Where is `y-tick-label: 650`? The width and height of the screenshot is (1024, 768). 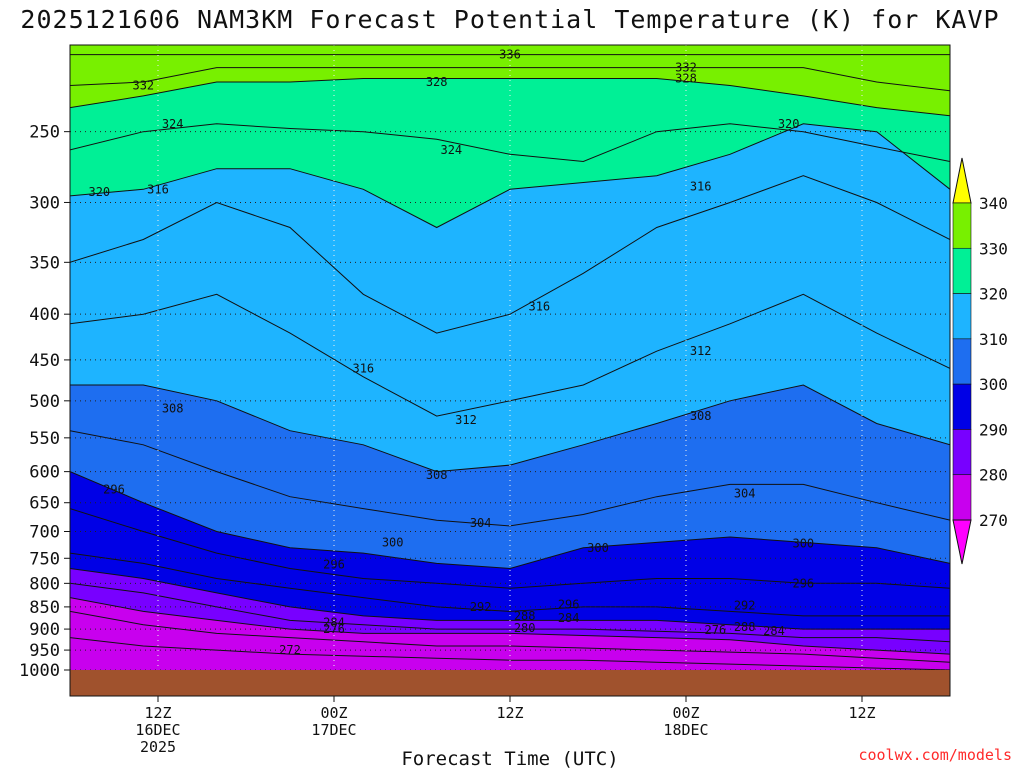
y-tick-label: 650 is located at coordinates (44, 504).